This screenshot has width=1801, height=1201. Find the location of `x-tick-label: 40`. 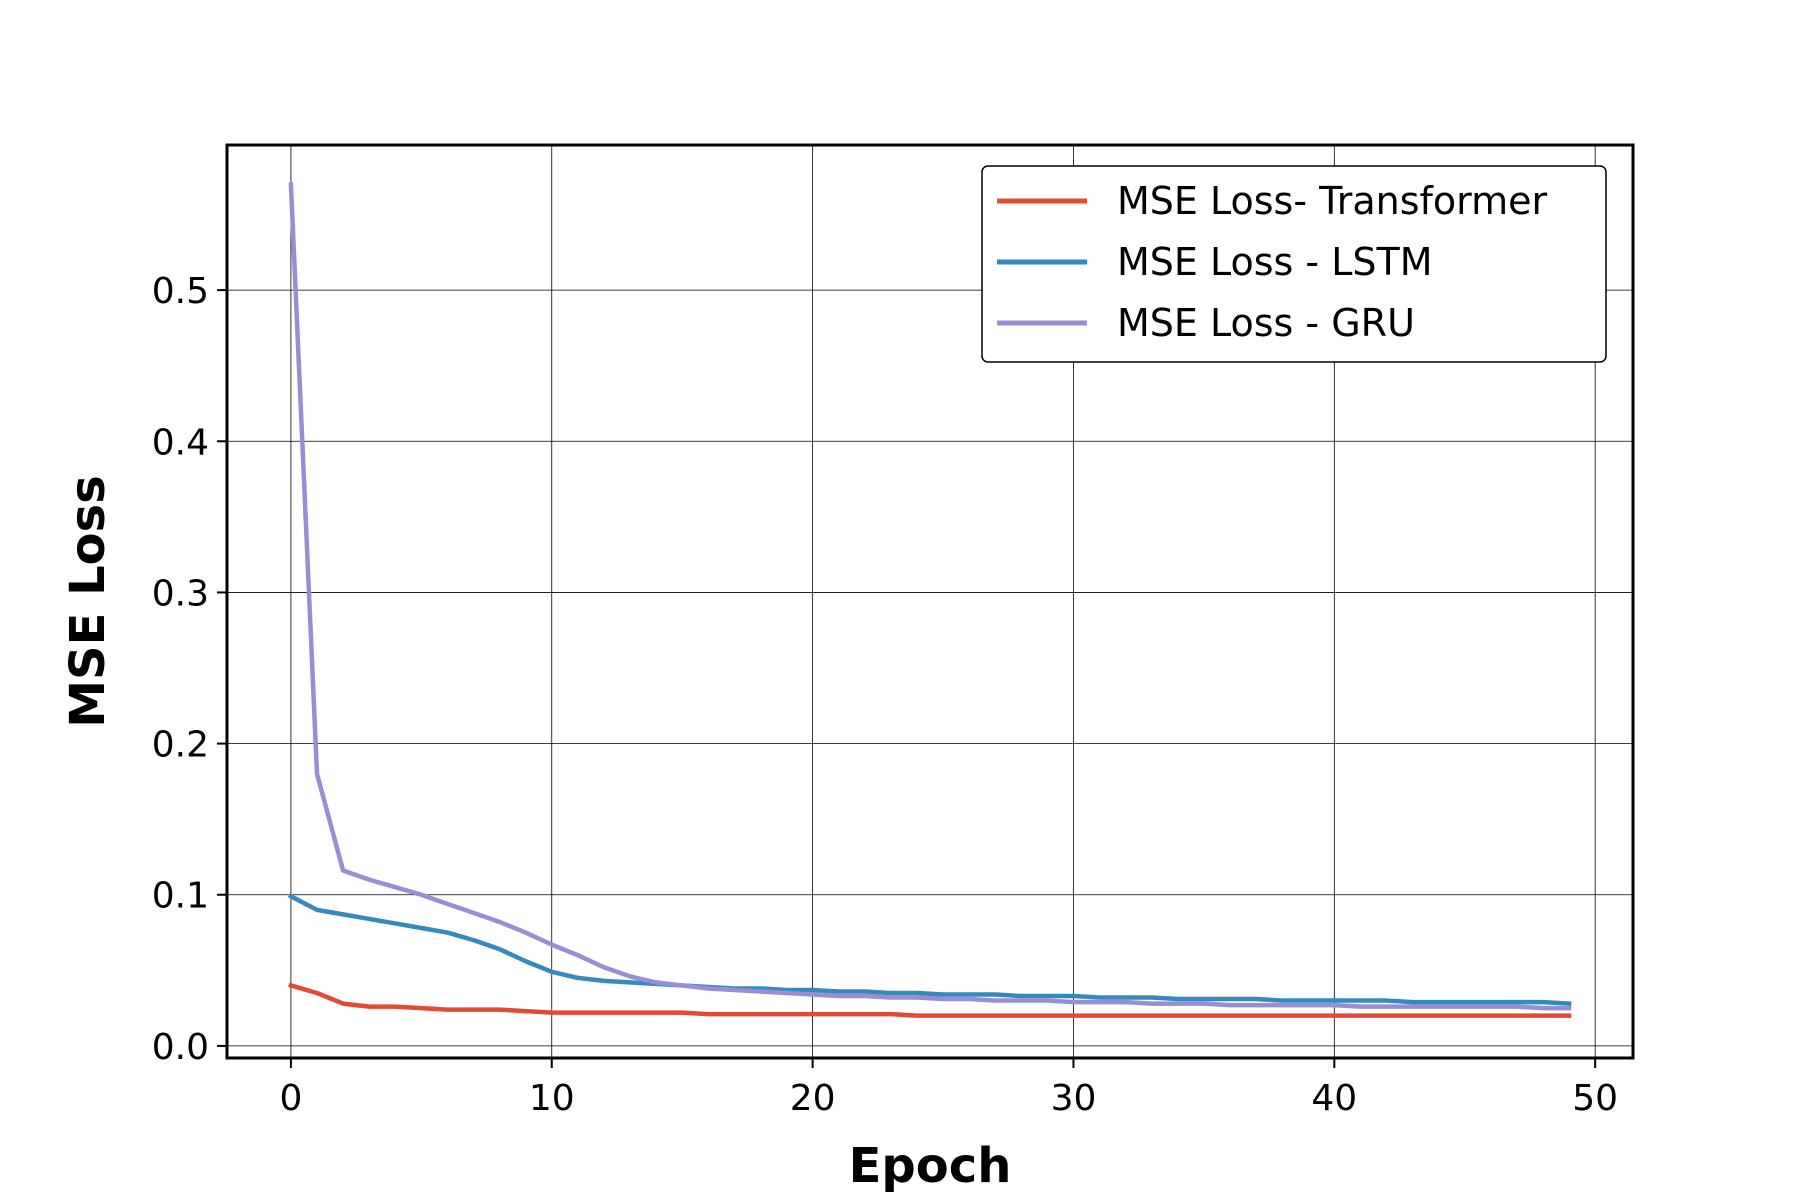

x-tick-label: 40 is located at coordinates (1334, 1098).